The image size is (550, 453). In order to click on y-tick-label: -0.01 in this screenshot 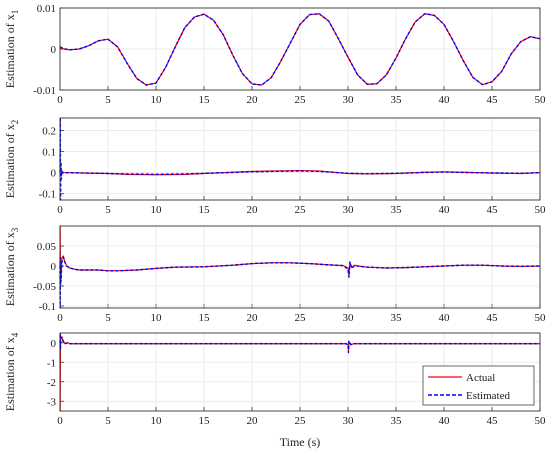, I will do `click(44, 91)`.